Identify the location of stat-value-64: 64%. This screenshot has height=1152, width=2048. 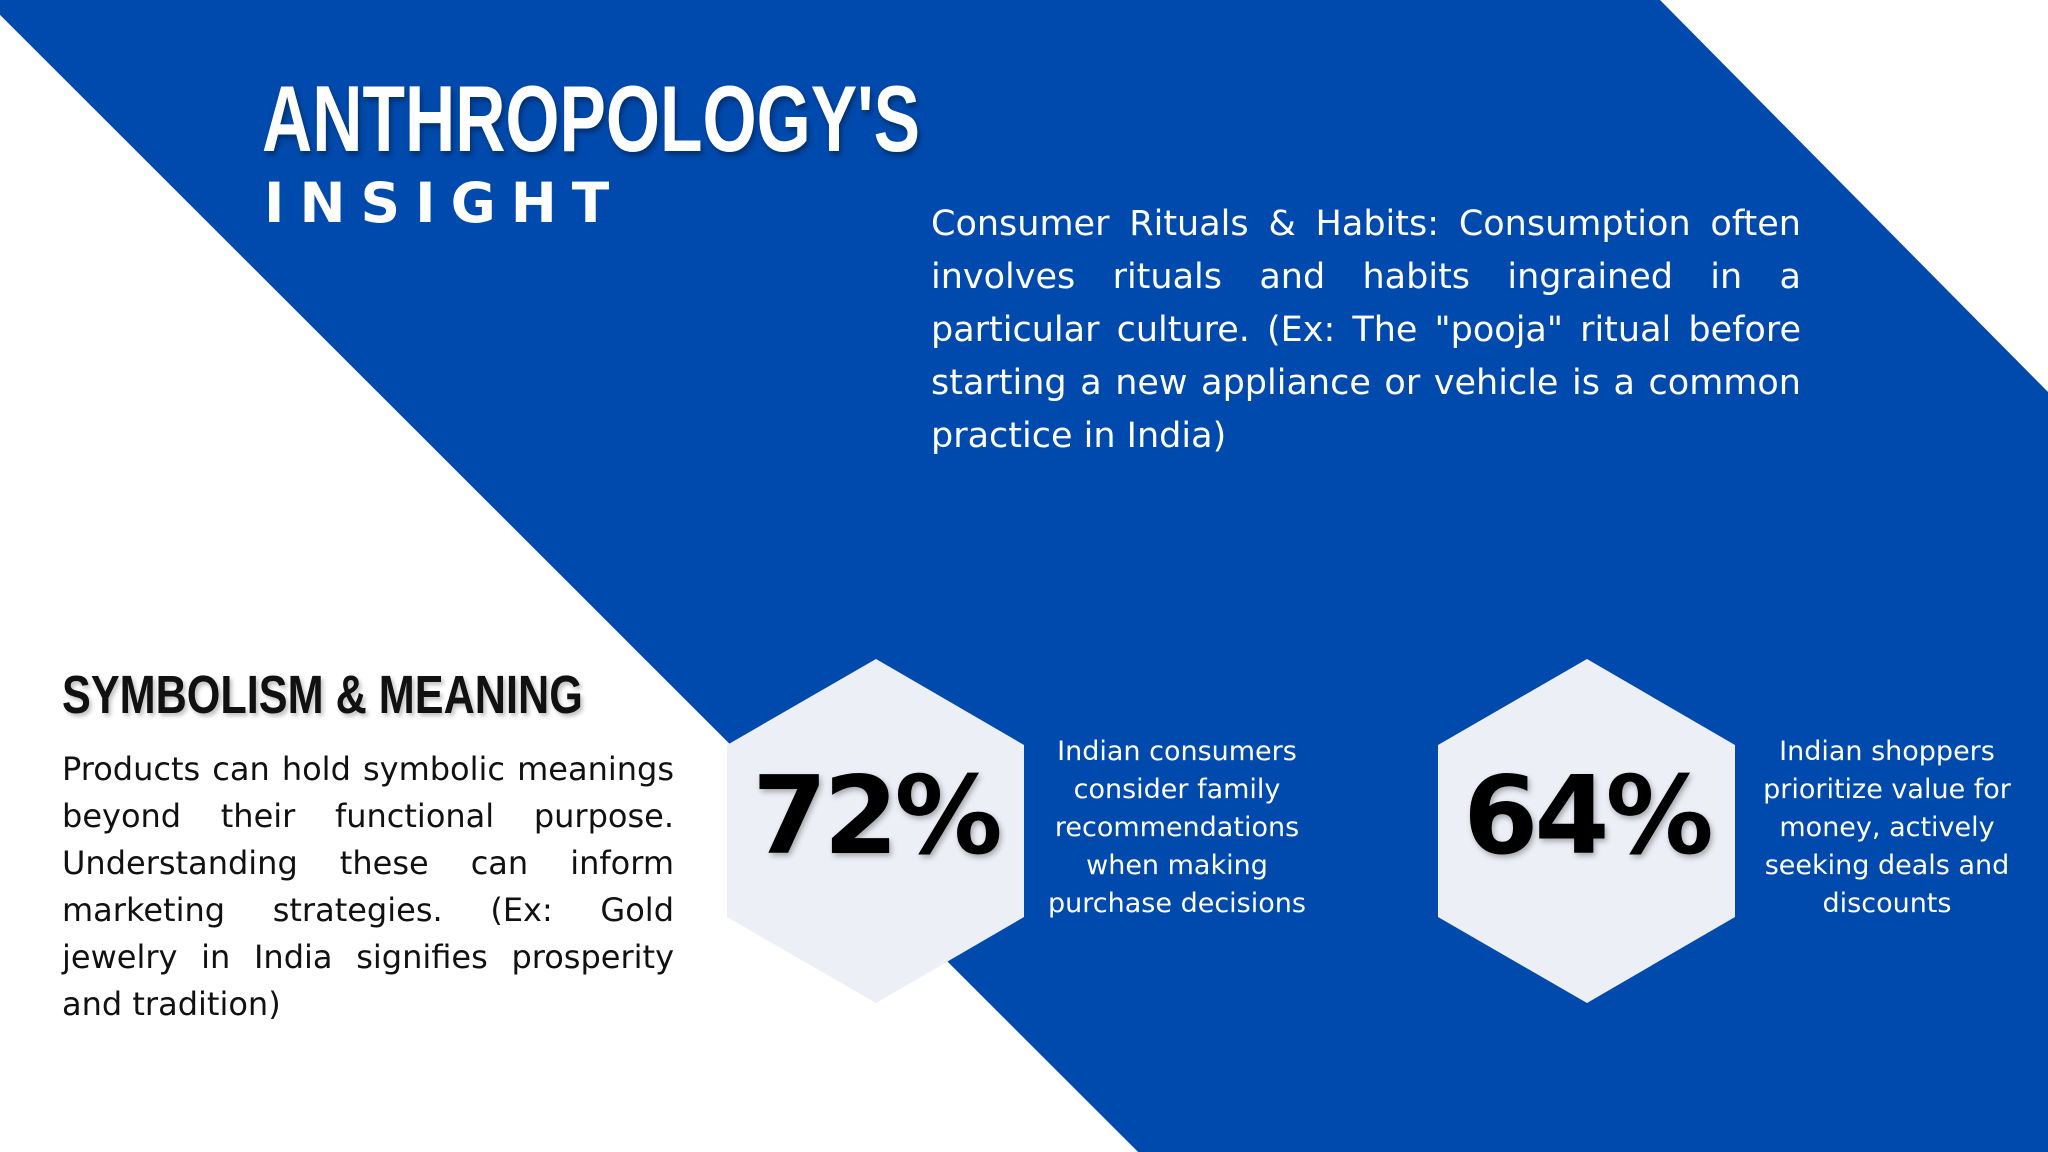
(1588, 816).